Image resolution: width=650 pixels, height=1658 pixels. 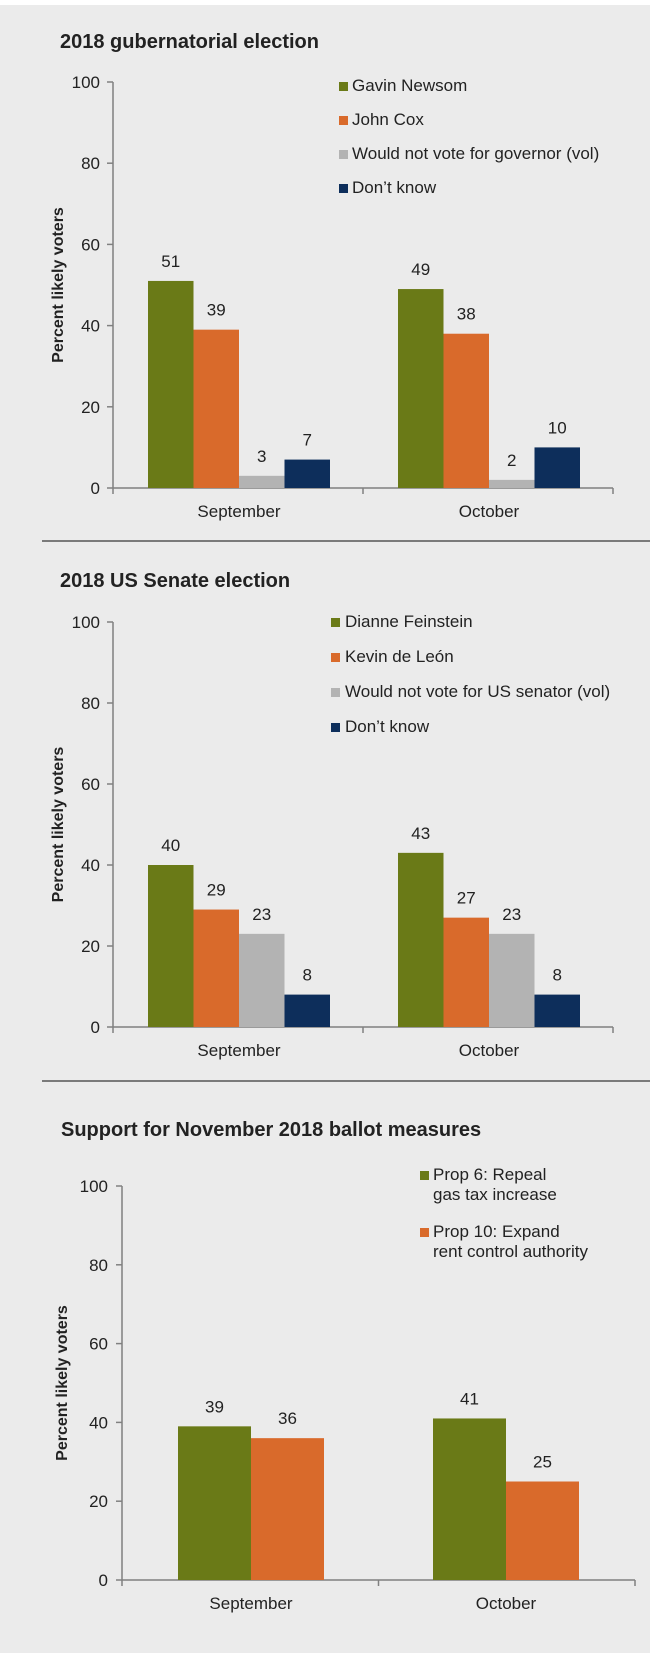 I want to click on chart-title: 2018 gubernatorial election, so click(x=189, y=42).